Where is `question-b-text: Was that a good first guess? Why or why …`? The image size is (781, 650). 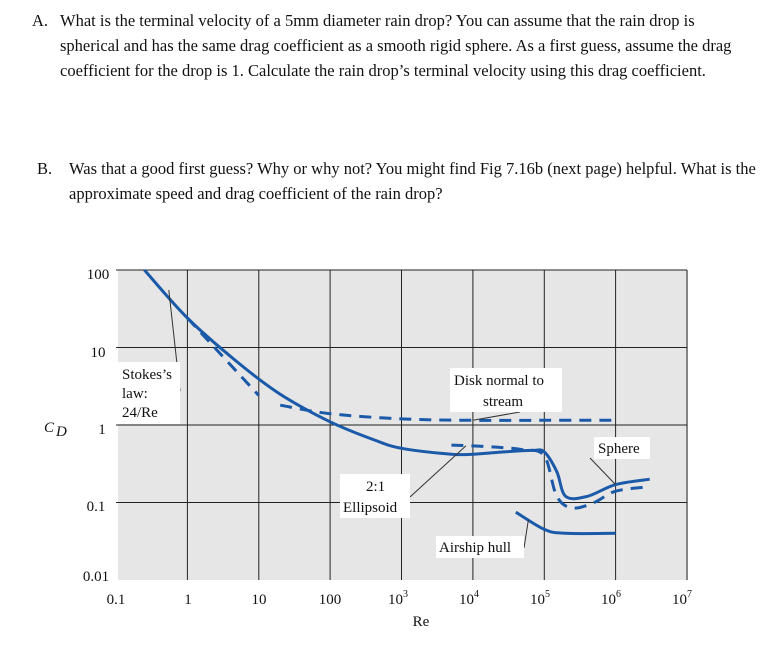
question-b-text: Was that a good first guess? Why or why … is located at coordinates (412, 181).